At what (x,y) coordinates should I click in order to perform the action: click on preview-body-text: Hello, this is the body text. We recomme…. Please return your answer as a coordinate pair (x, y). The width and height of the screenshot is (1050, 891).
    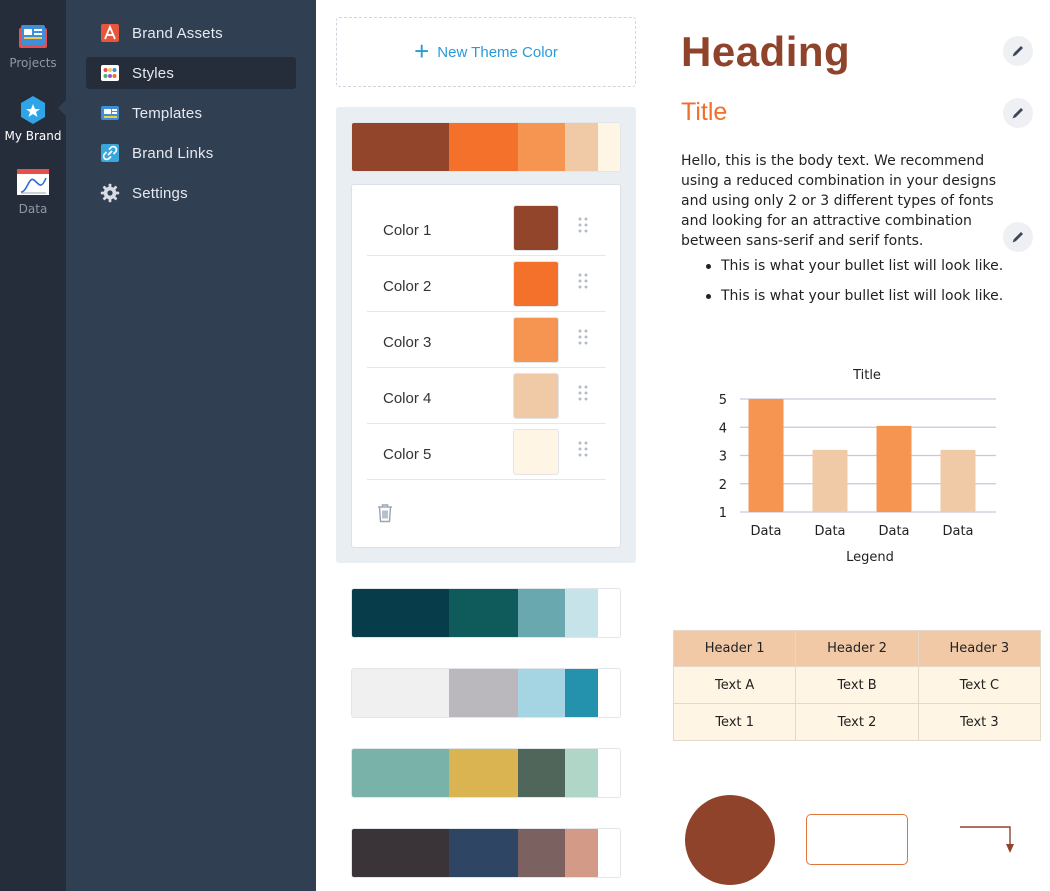
    Looking at the image, I should click on (839, 201).